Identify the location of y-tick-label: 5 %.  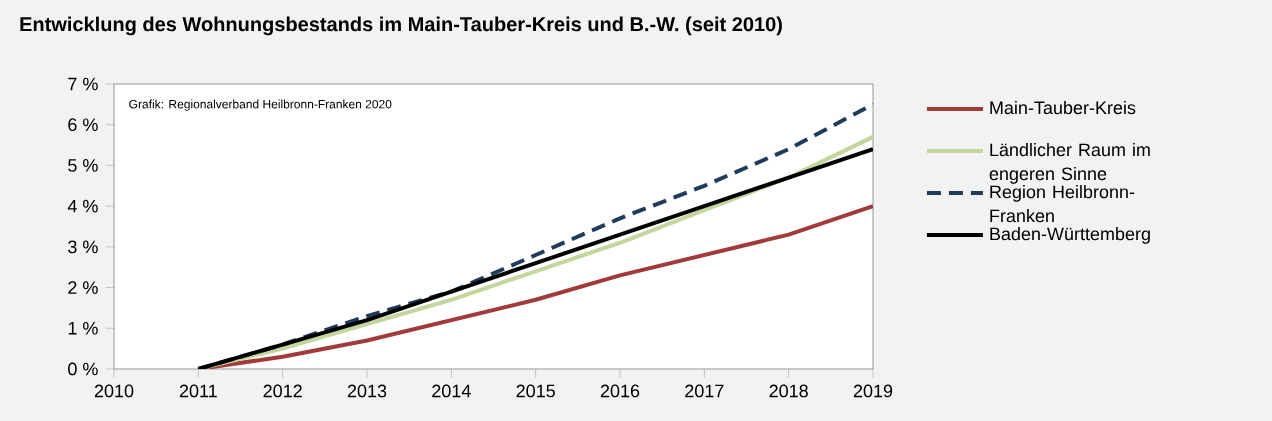
(83, 165).